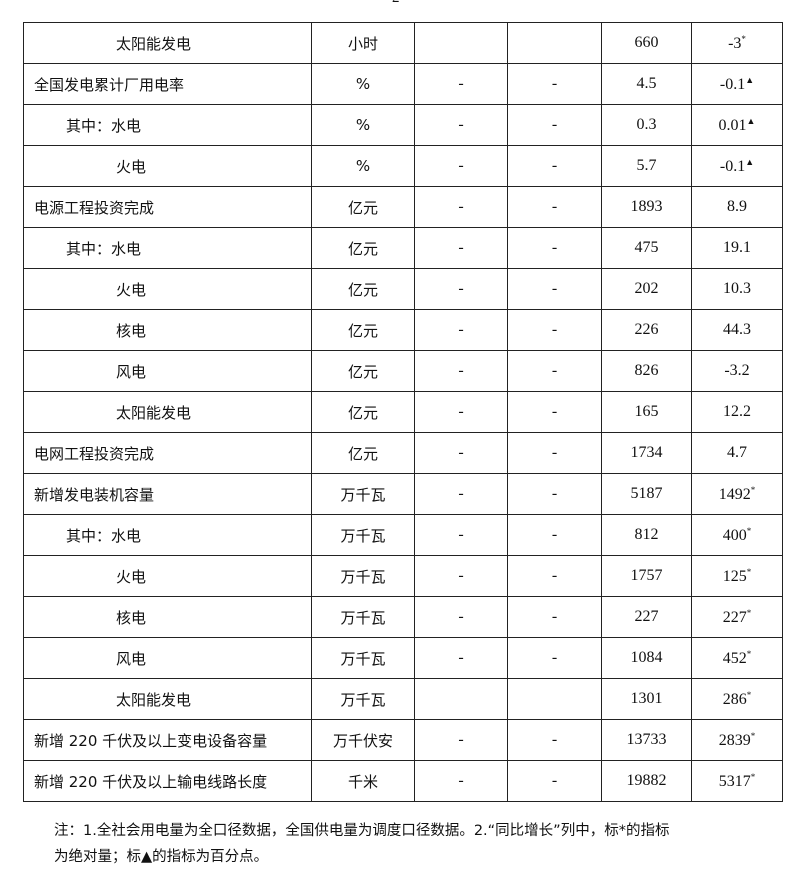 This screenshot has width=800, height=888. I want to click on growth-cell-text: 400, so click(734, 535).